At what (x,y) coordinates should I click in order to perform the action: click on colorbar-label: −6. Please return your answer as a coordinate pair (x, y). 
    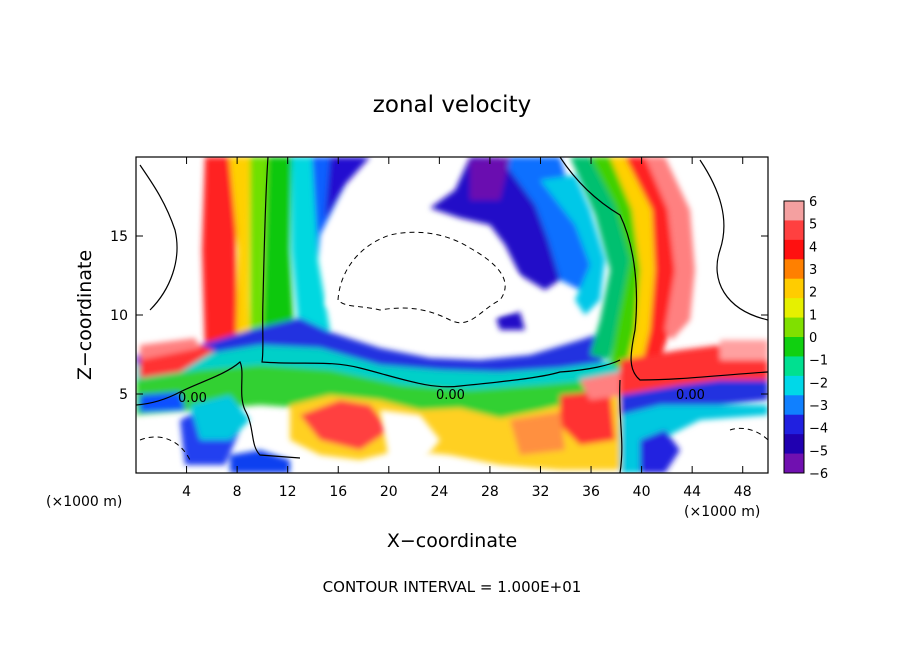
    Looking at the image, I should click on (818, 474).